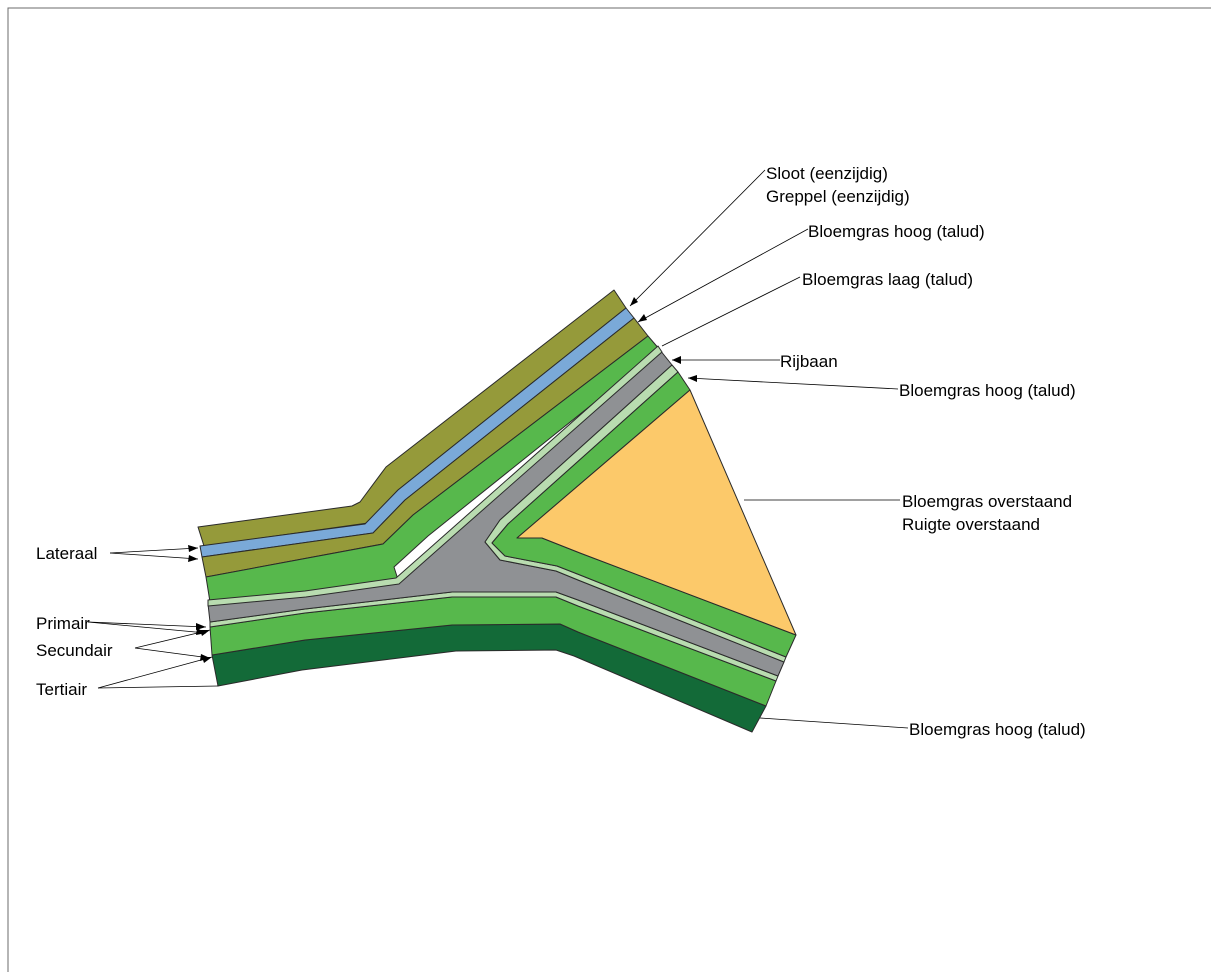 This screenshot has height=972, width=1211. I want to click on overstaand-triangle, so click(656, 512).